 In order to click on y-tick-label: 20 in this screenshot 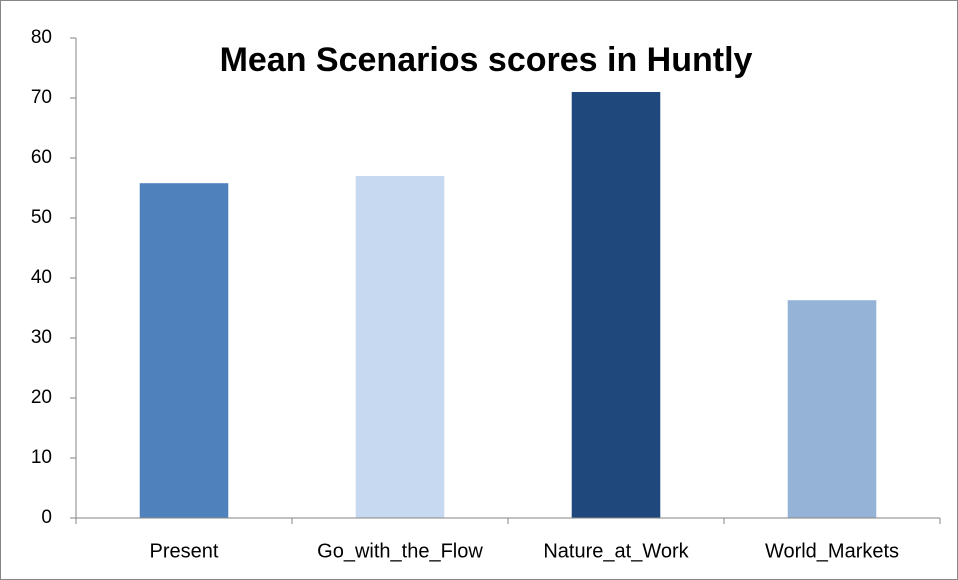, I will do `click(41, 397)`.